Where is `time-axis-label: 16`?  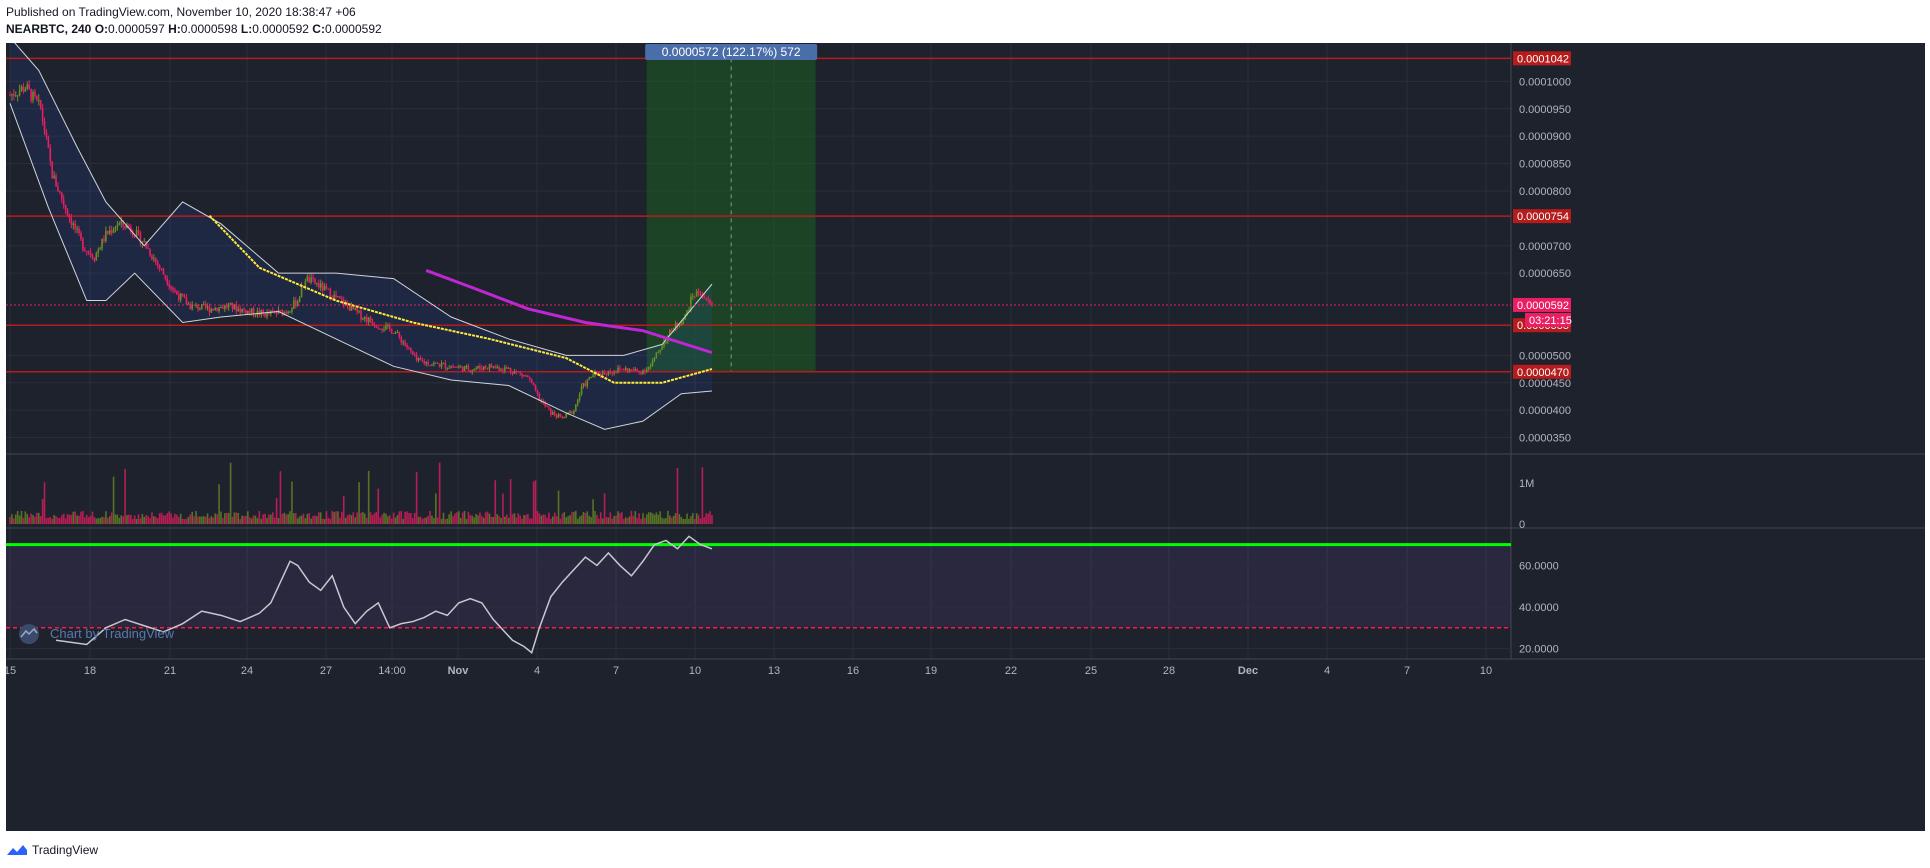 time-axis-label: 16 is located at coordinates (853, 671).